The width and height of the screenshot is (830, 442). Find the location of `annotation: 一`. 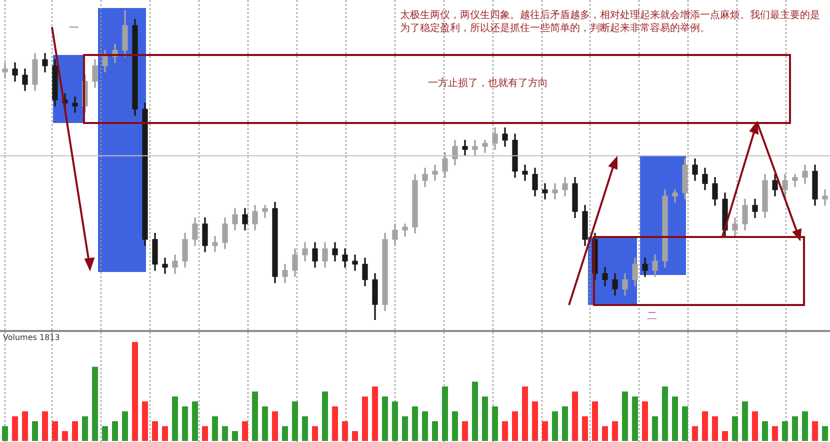

annotation: 一 is located at coordinates (74, 28).